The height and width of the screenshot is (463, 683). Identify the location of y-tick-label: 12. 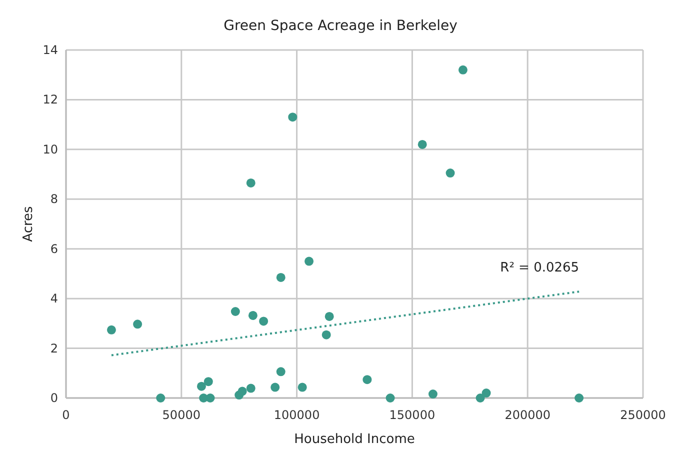
(50, 99).